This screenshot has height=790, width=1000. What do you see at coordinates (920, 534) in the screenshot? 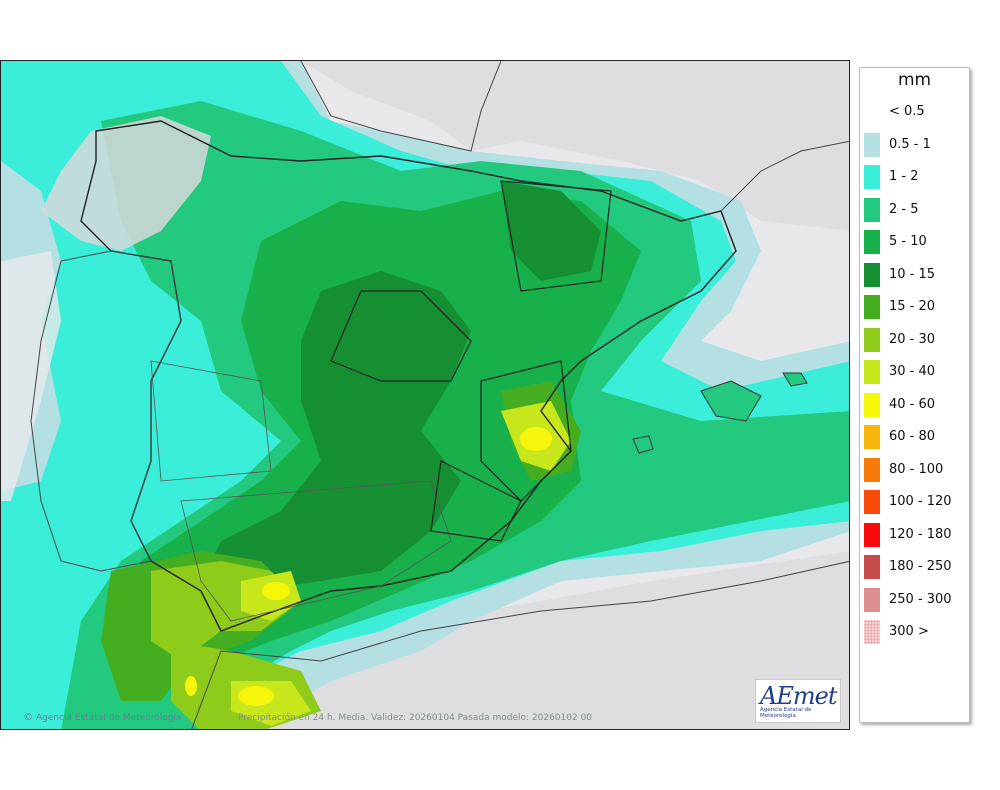
I see `legend-label: 120 - 180` at bounding box center [920, 534].